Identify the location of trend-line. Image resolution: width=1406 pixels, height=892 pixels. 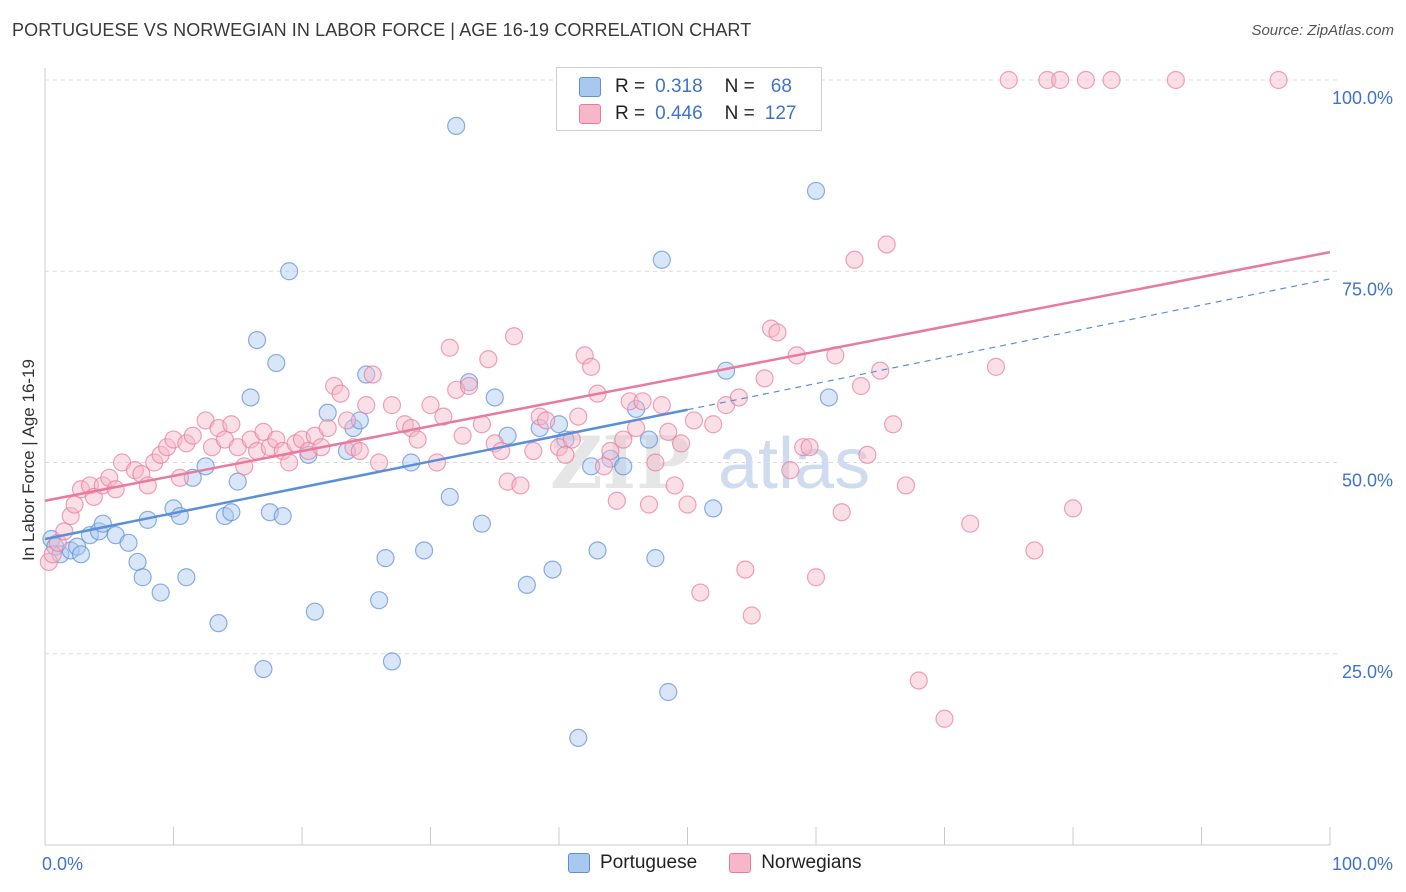
(366, 474).